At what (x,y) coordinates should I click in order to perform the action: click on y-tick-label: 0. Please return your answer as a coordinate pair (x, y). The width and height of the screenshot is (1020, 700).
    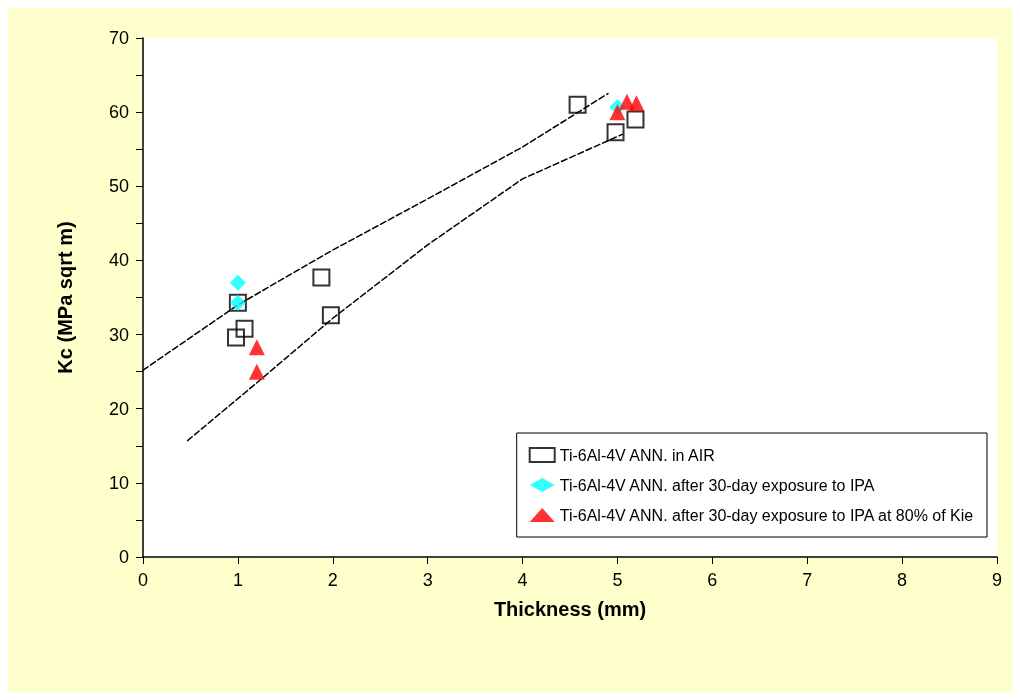
    Looking at the image, I should click on (123, 557).